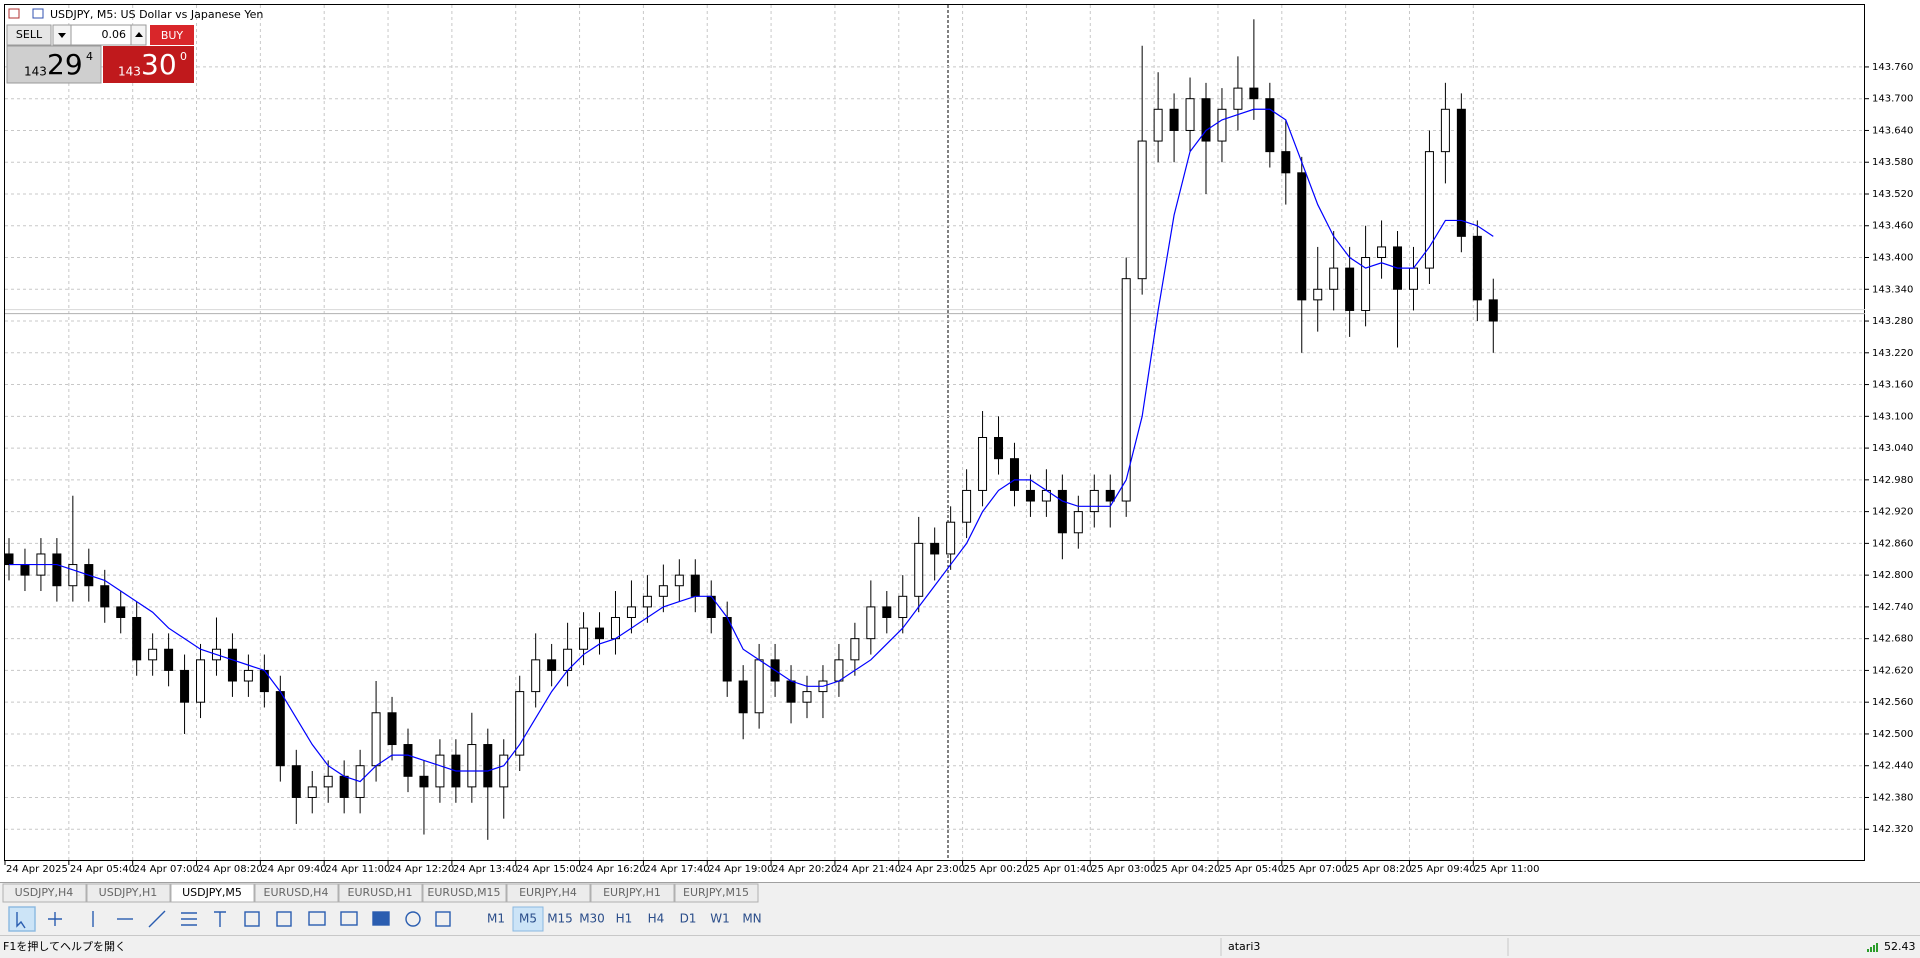 Image resolution: width=1920 pixels, height=958 pixels. Describe the element at coordinates (592, 919) in the screenshot. I see `timeframe: M30` at that location.